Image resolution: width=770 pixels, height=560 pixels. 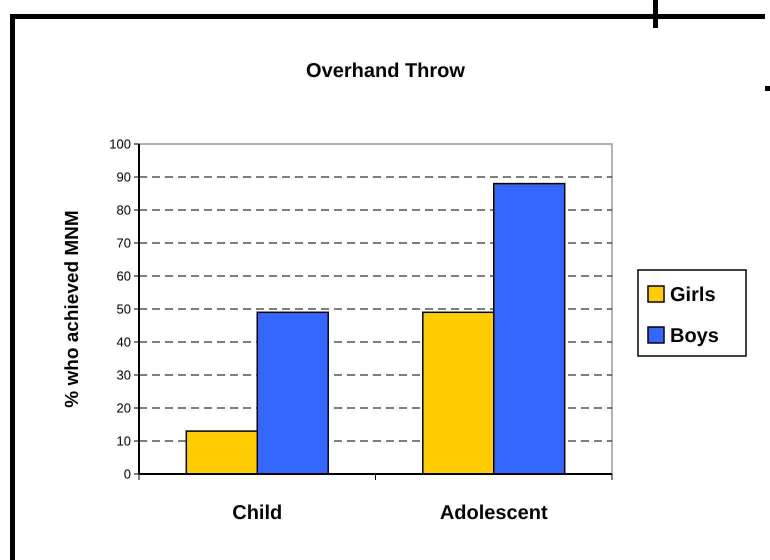 What do you see at coordinates (694, 336) in the screenshot?
I see `legend-label: Boys` at bounding box center [694, 336].